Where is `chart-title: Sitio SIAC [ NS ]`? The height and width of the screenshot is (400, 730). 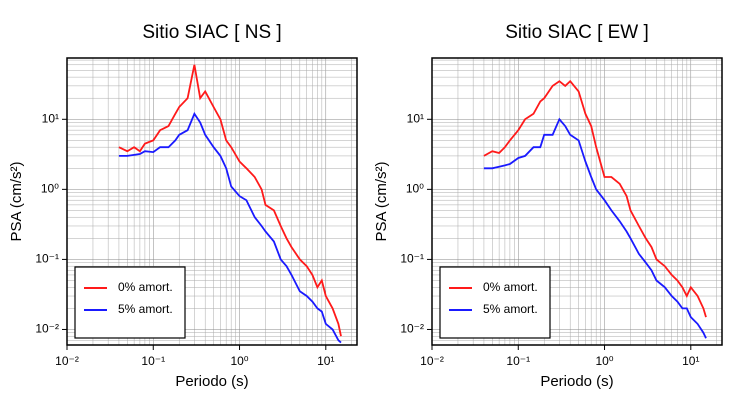 chart-title: Sitio SIAC [ NS ] is located at coordinates (211, 32).